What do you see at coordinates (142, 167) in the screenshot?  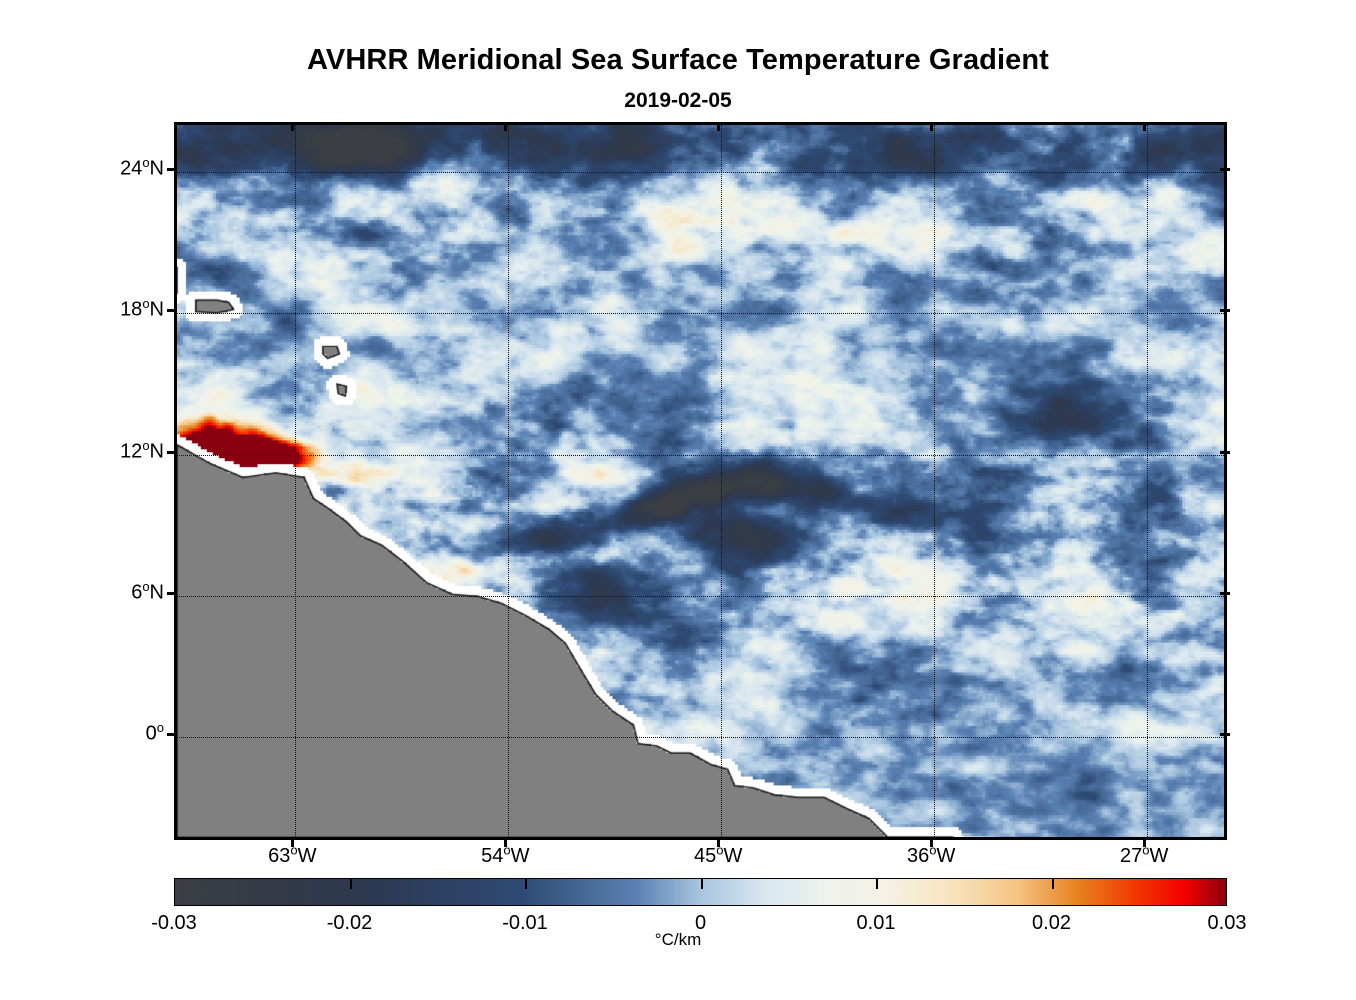 I see `y-axis-label-0: 24oN` at bounding box center [142, 167].